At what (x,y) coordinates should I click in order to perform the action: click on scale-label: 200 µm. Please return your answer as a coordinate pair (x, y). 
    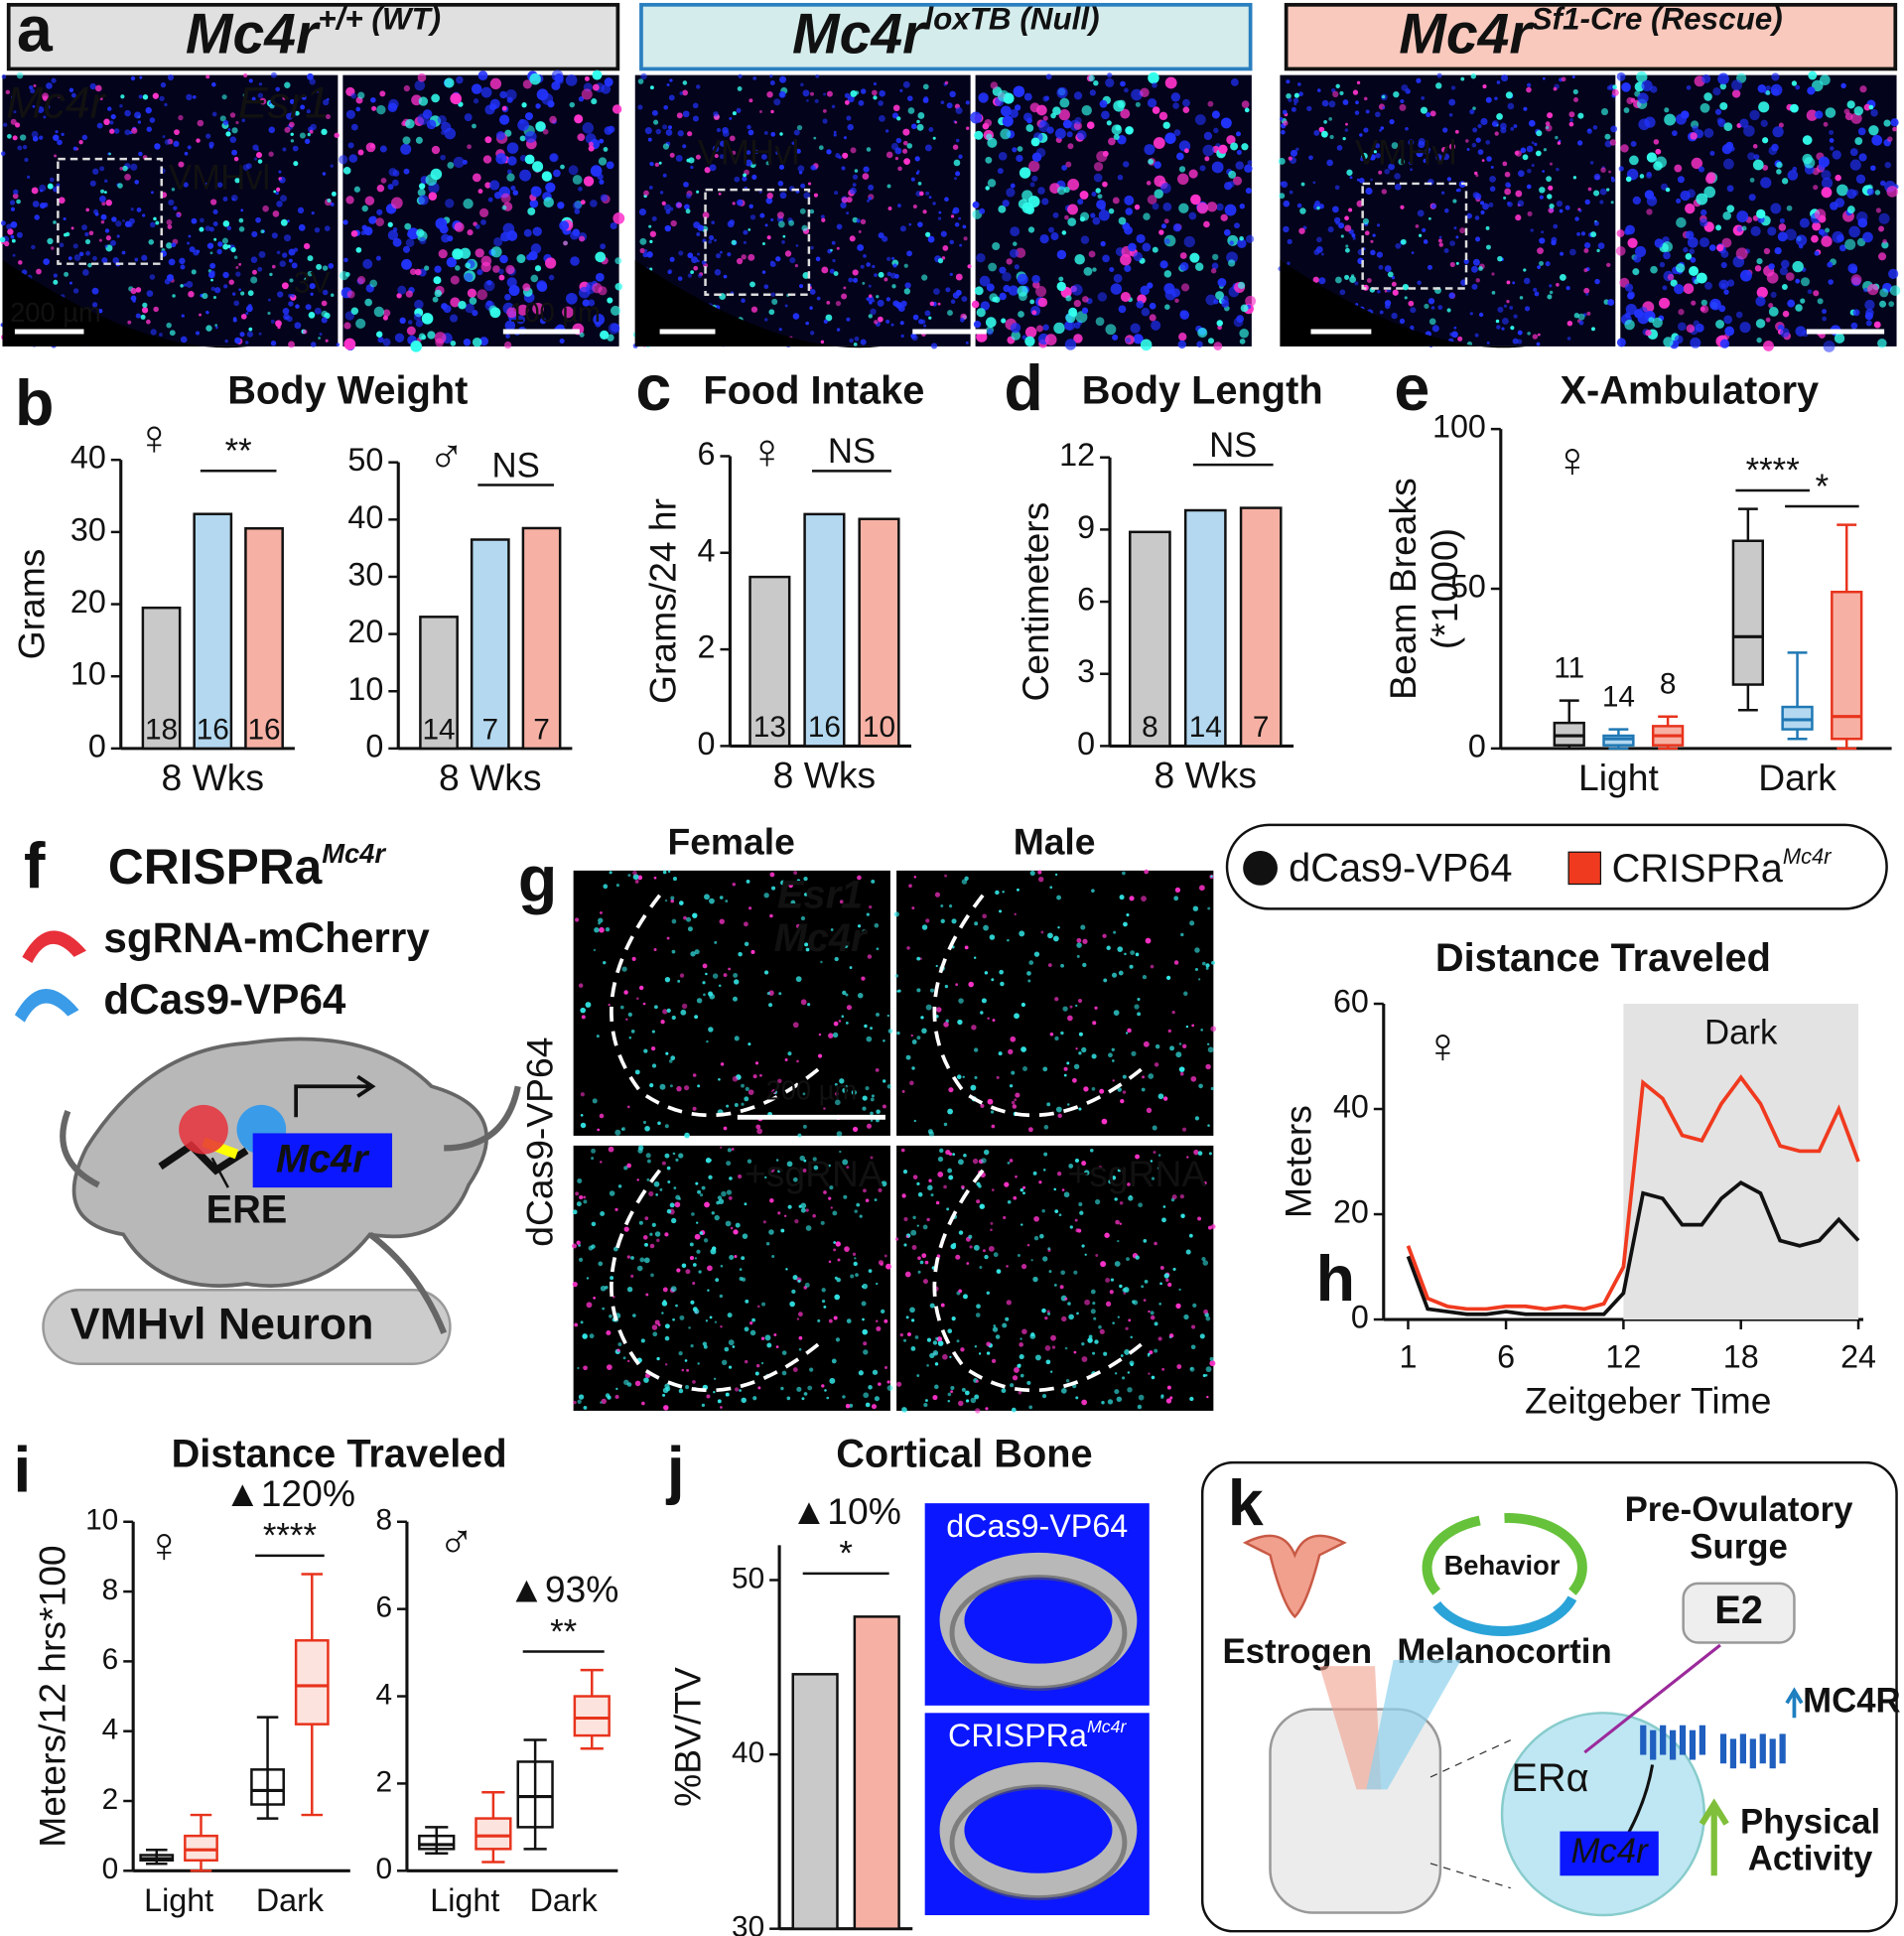
    Looking at the image, I should click on (55, 313).